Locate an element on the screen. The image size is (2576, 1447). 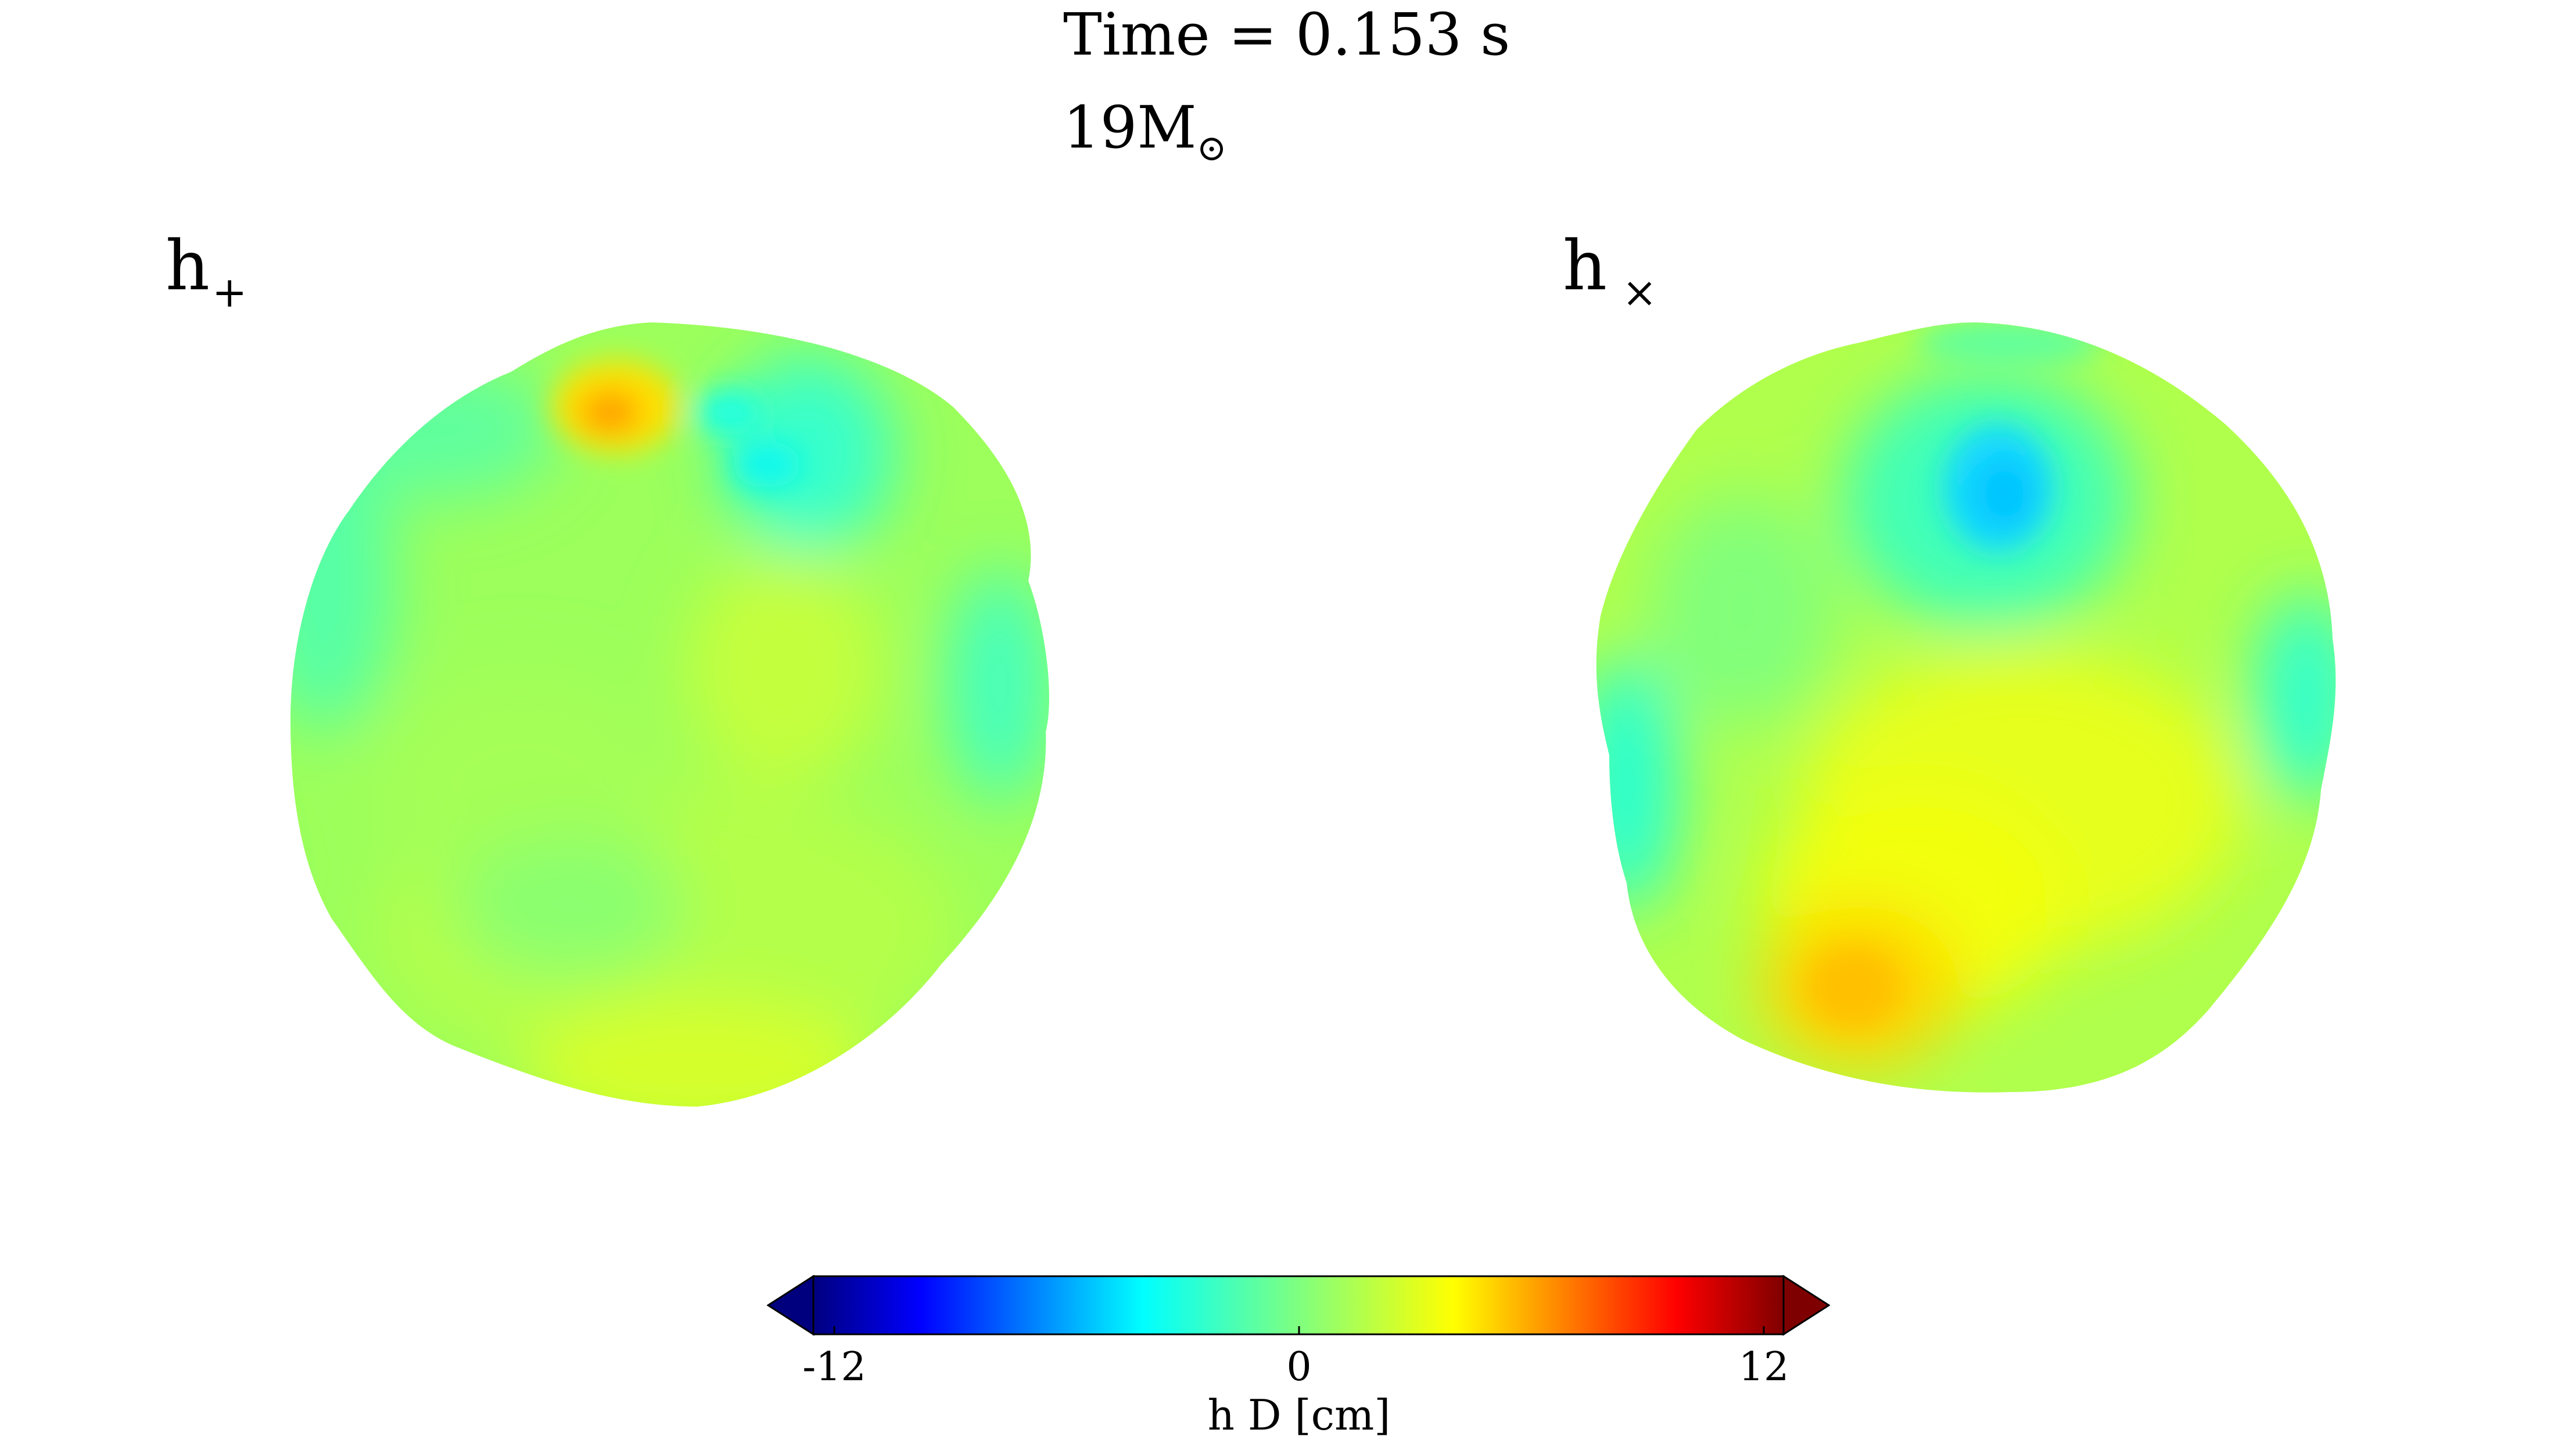
colorbar-label: h D [cm] is located at coordinates (1299, 1415).